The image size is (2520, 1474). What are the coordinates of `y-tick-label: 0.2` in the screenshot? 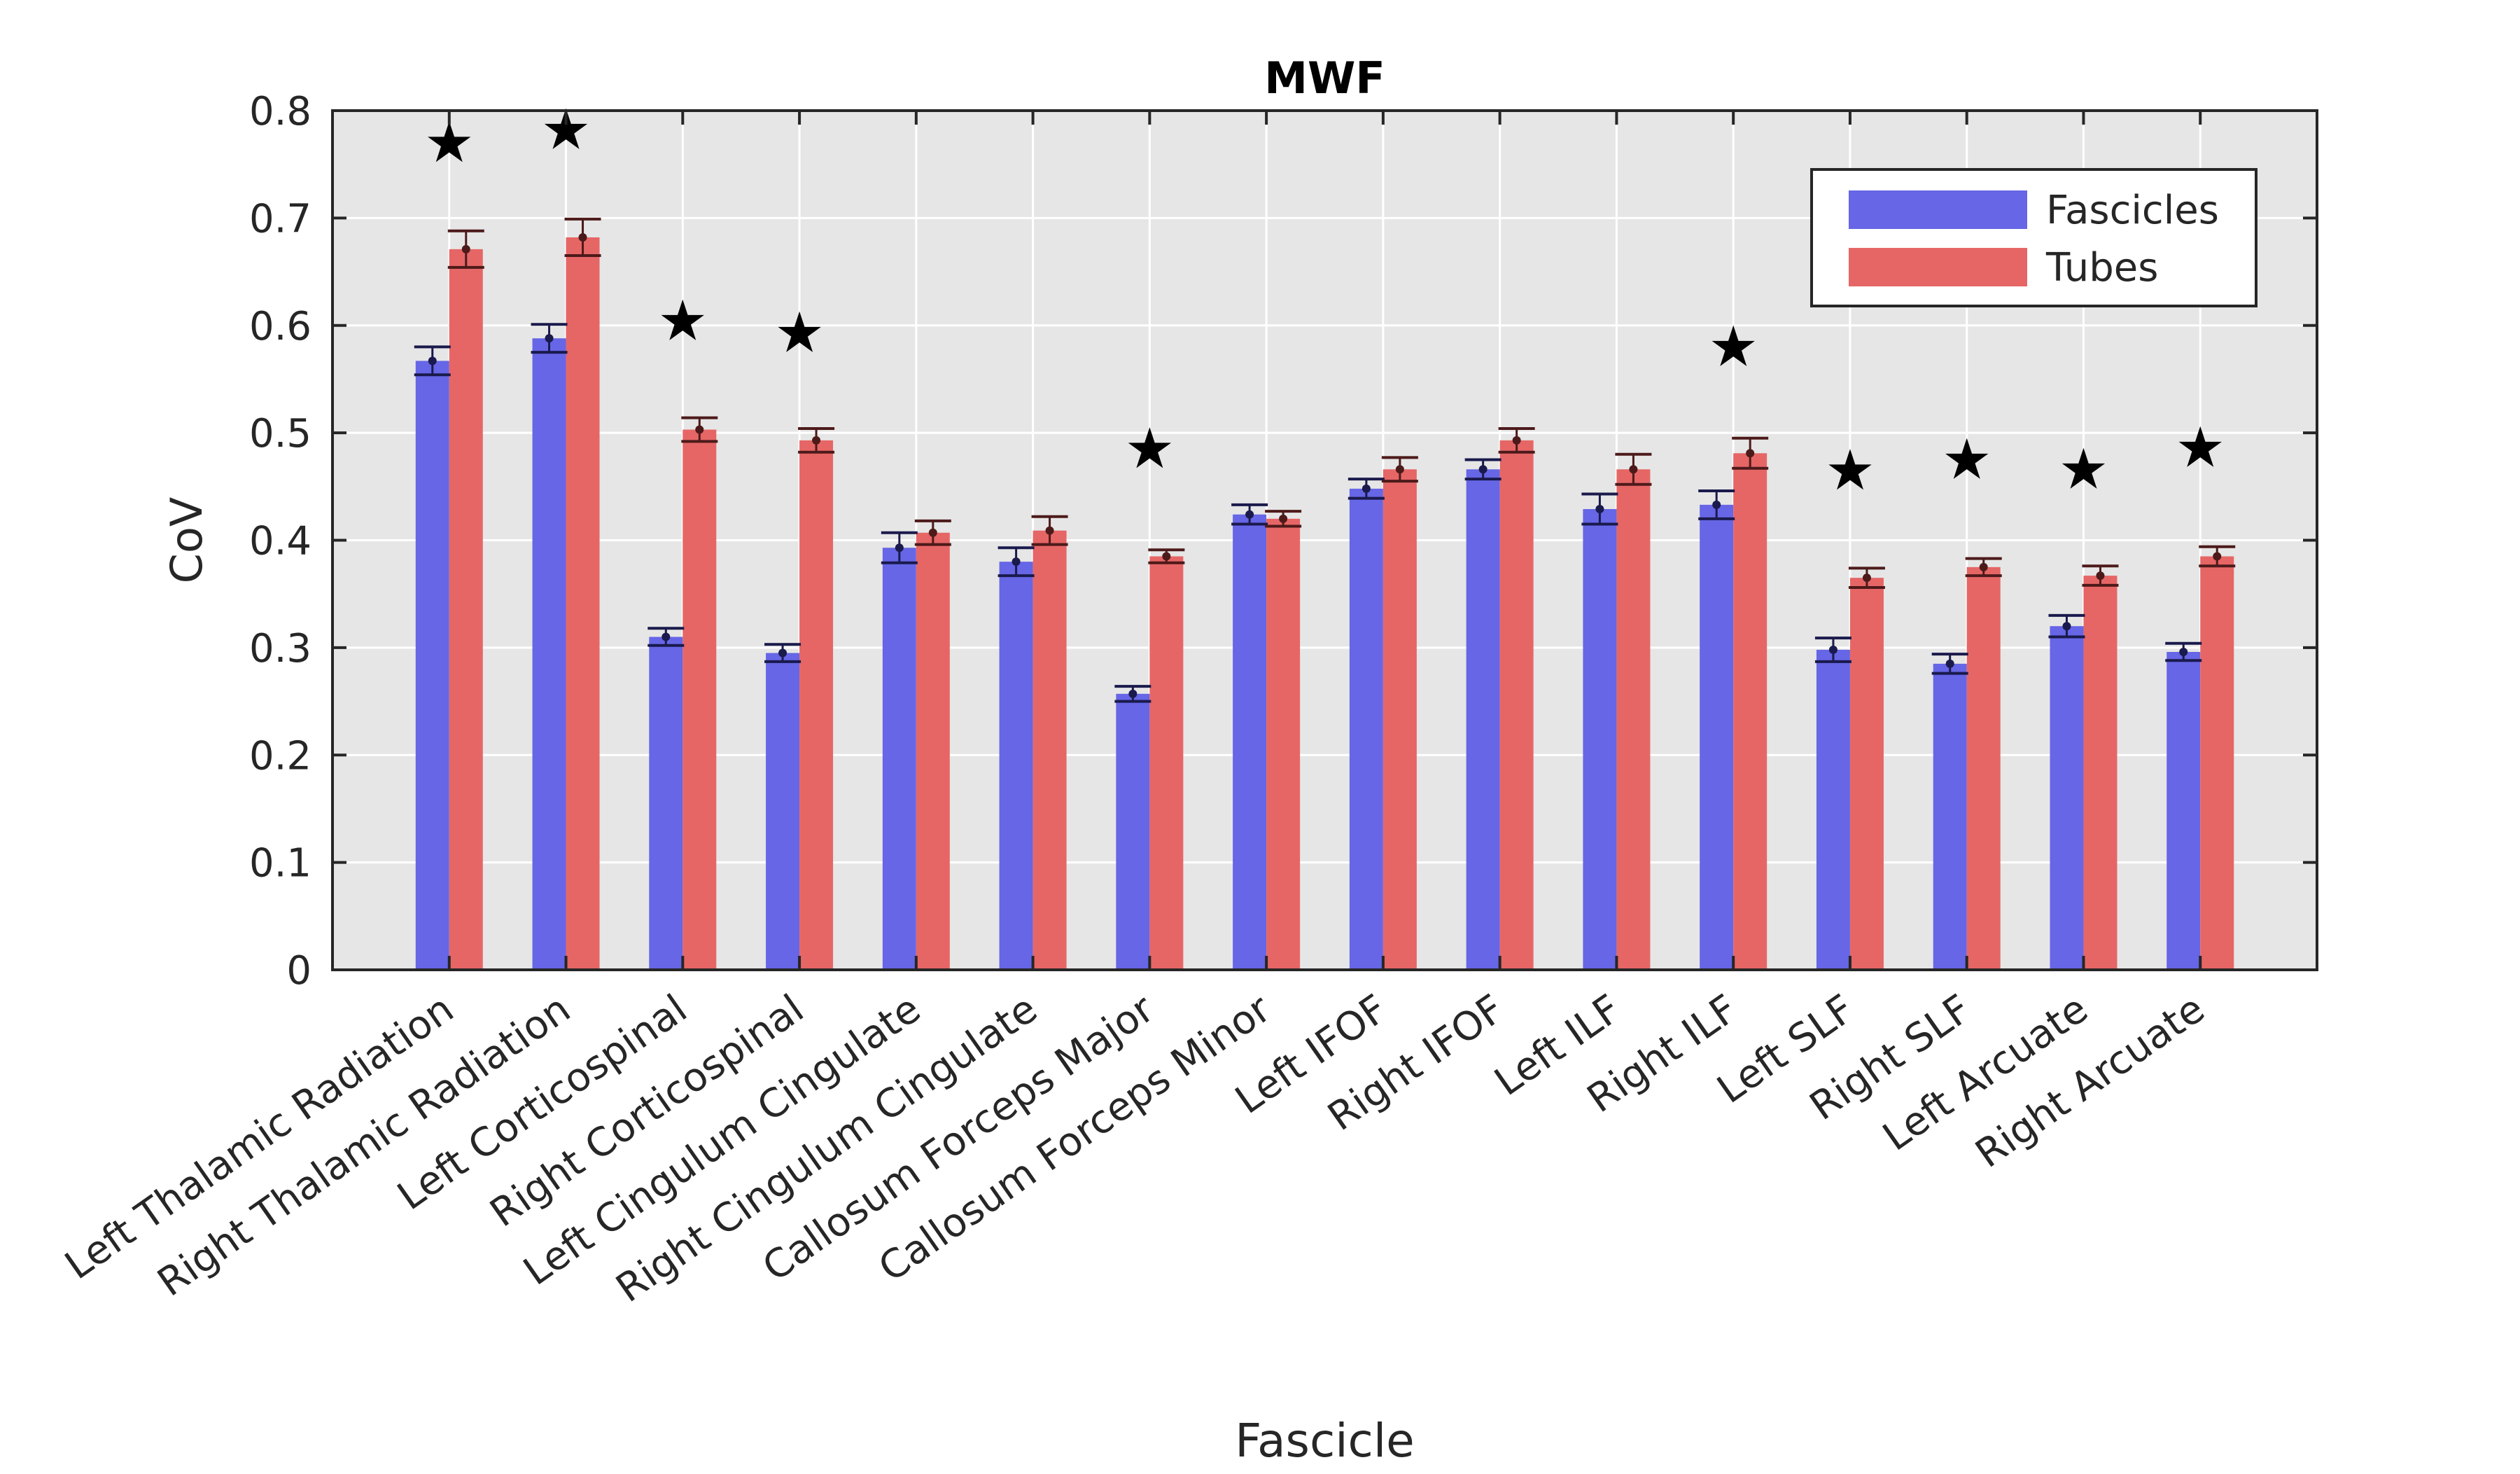 It's located at (280, 756).